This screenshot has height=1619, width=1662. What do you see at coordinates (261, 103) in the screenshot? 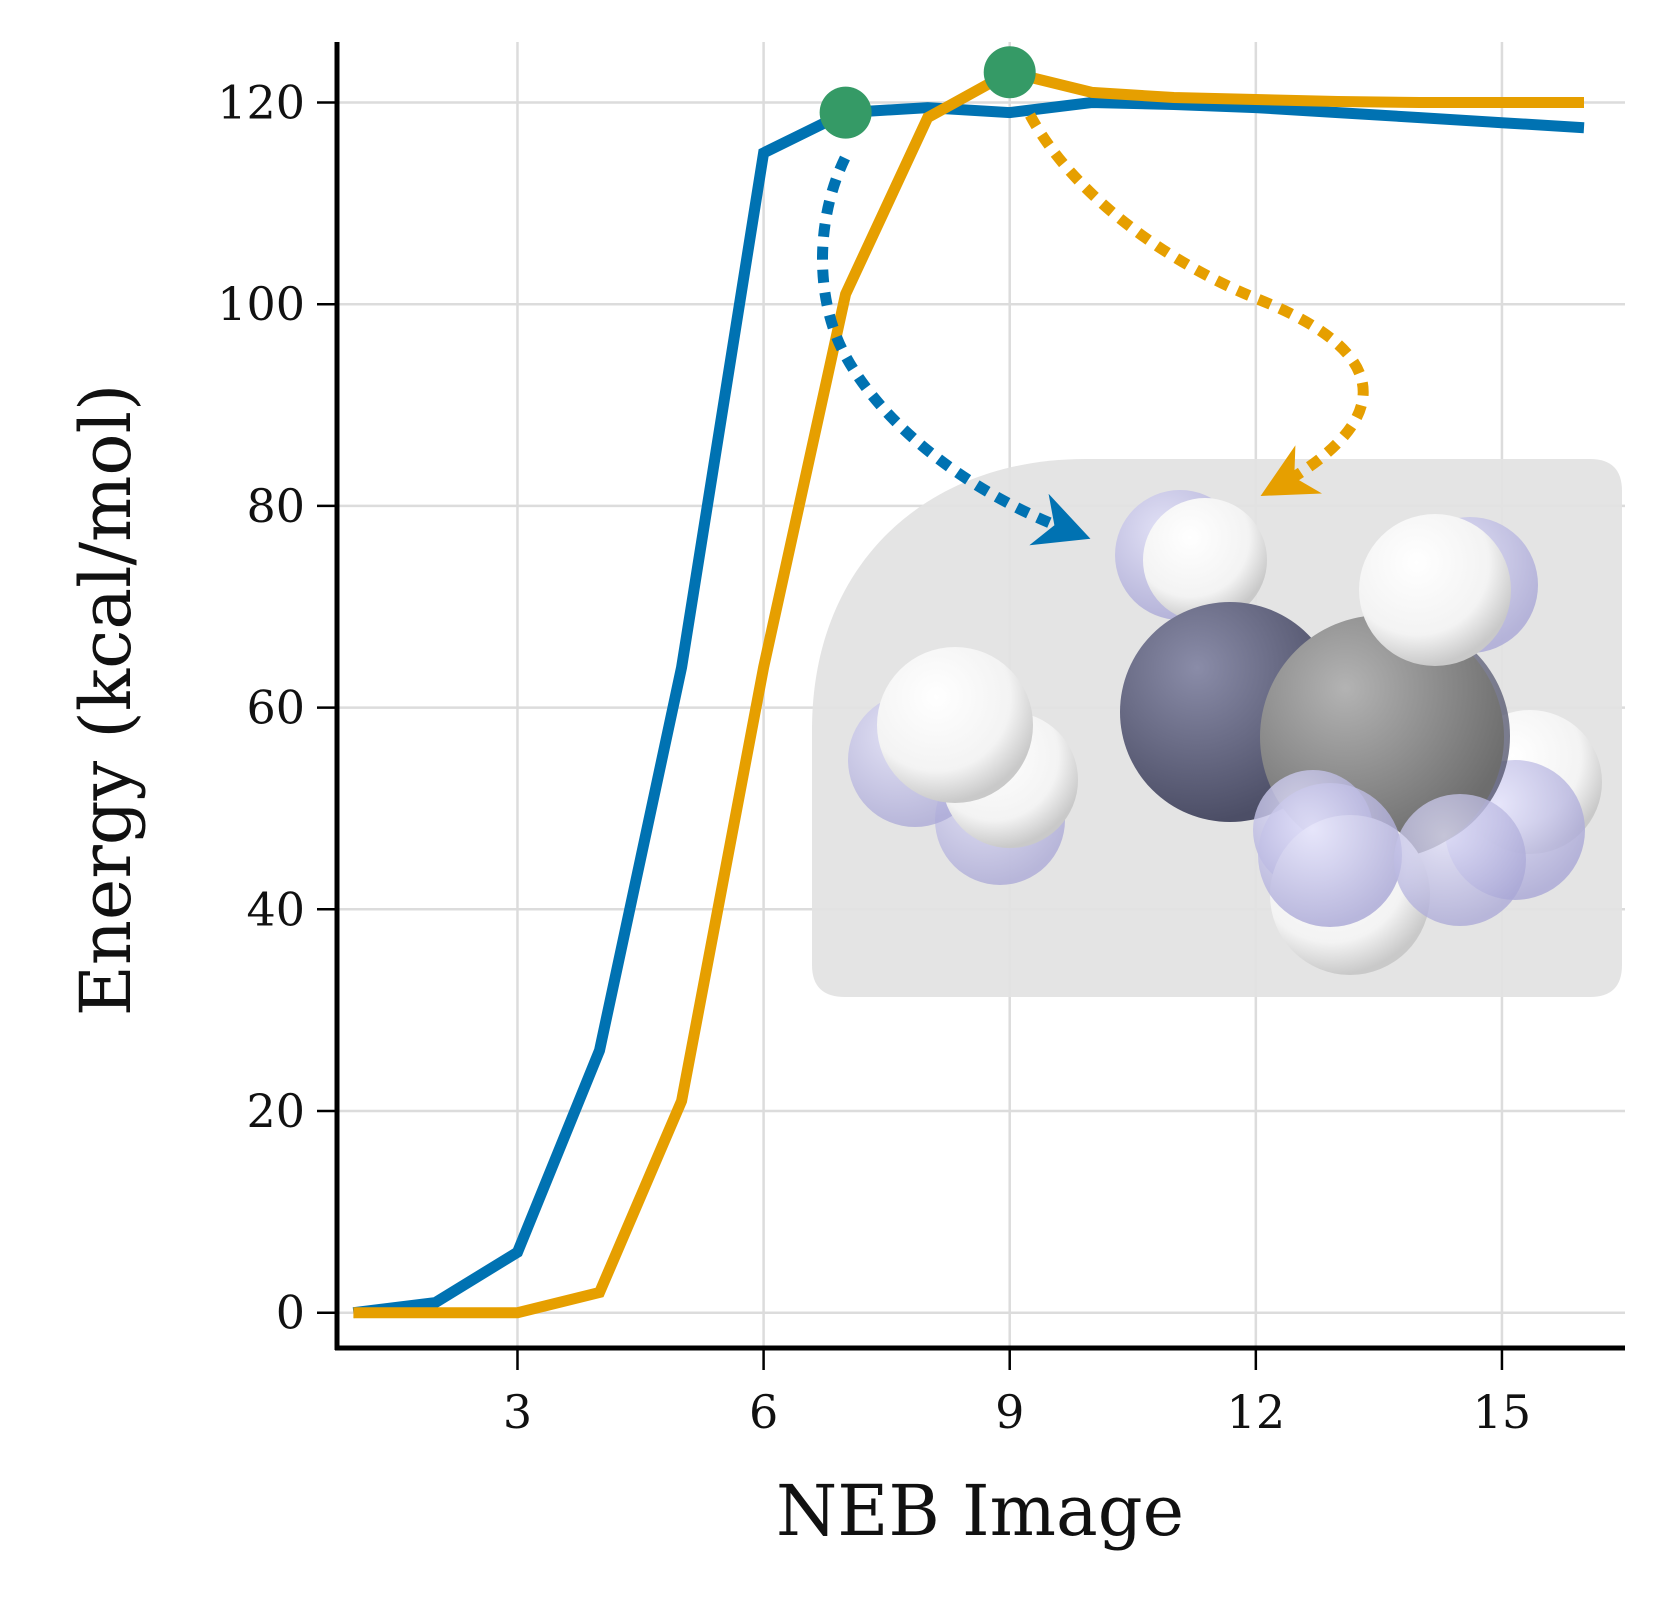
I see `y-tick-label: 120` at bounding box center [261, 103].